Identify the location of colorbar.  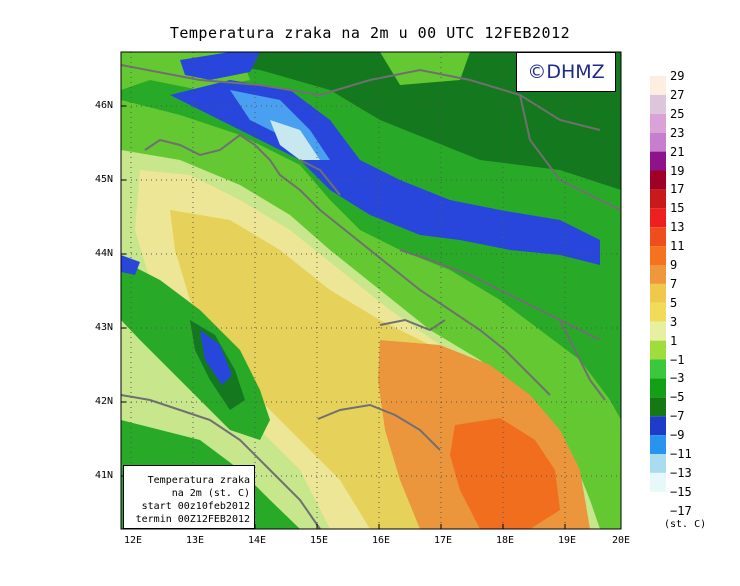
(658, 284).